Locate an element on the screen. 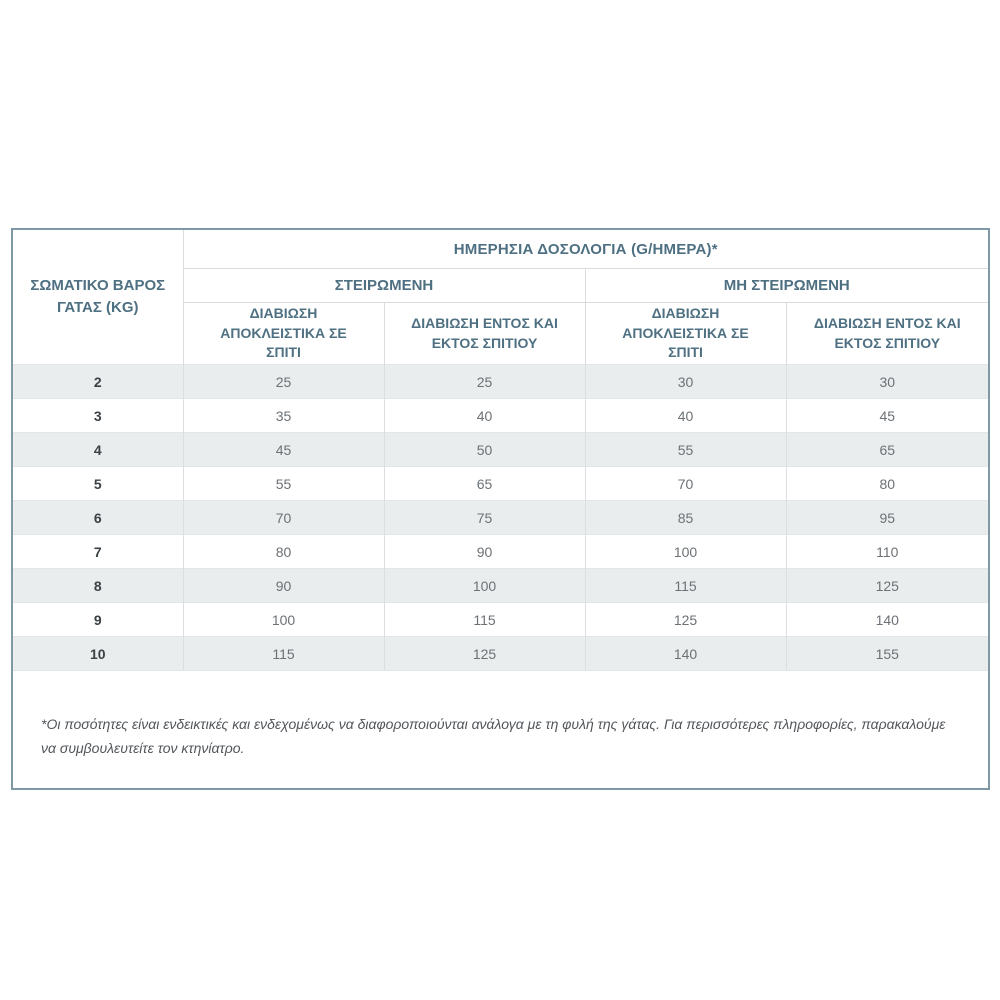  value-cell: 110 is located at coordinates (887, 551).